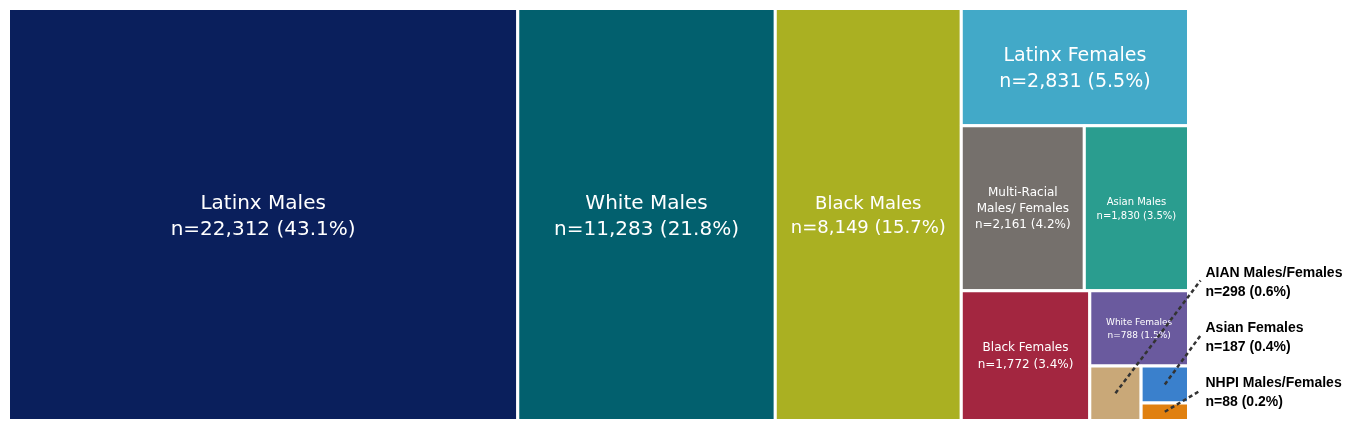 The width and height of the screenshot is (1371, 441). What do you see at coordinates (1075, 79) in the screenshot?
I see `data-label: n=2,831 (5.5%)` at bounding box center [1075, 79].